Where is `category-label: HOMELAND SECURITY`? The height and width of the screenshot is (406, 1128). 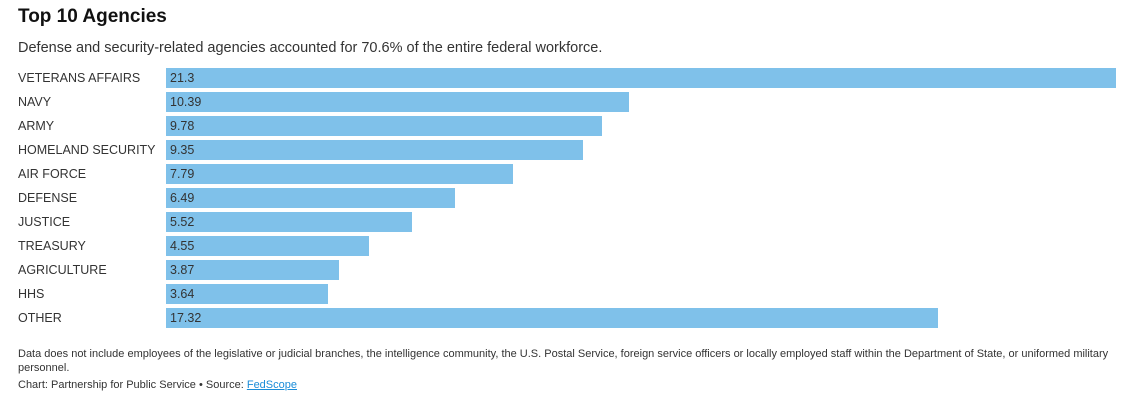 category-label: HOMELAND SECURITY is located at coordinates (87, 150).